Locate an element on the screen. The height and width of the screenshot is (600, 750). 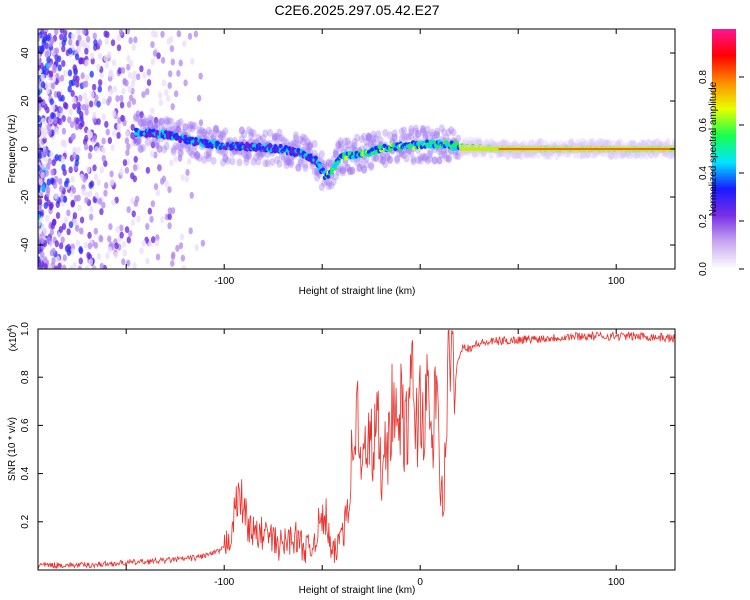
snr-xtick-label: 100 is located at coordinates (616, 582).